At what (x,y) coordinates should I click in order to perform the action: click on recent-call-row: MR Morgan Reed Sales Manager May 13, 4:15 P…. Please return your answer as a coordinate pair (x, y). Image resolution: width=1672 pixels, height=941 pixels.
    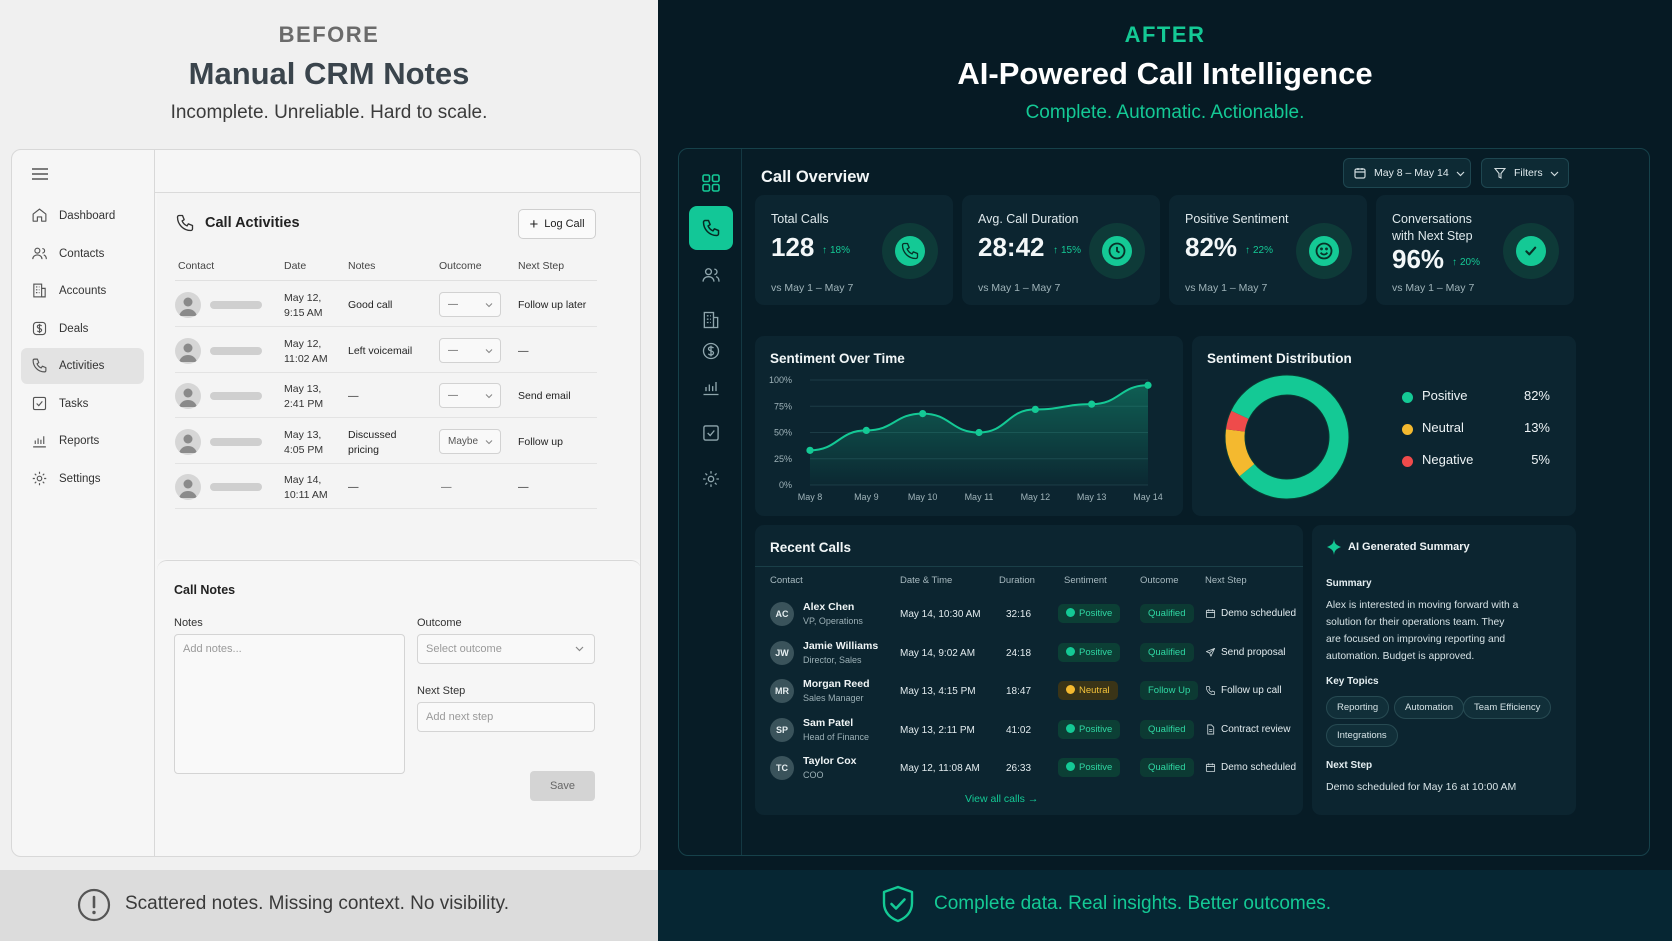
    Looking at the image, I should click on (1029, 691).